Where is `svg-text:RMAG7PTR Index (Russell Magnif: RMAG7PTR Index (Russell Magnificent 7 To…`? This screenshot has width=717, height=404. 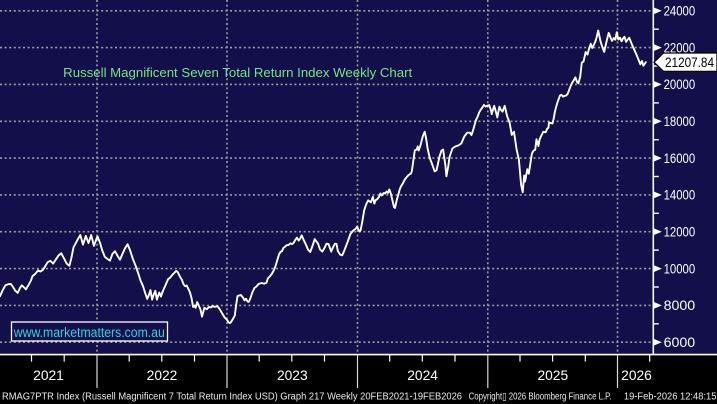 svg-text:RMAG7PTR Index (Russell Magnif: RMAG7PTR Index (Russell Magnificent 7 To… is located at coordinates (232, 397).